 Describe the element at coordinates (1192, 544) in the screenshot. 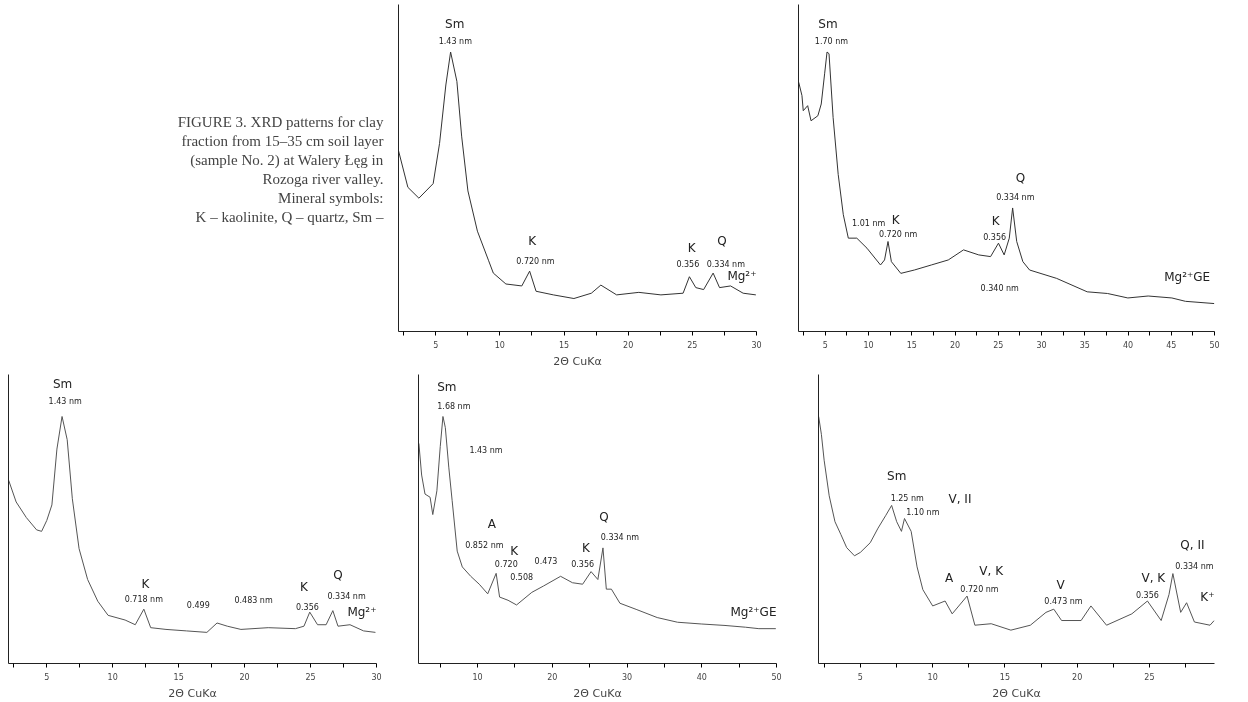

I see `annotation: Q, II` at that location.